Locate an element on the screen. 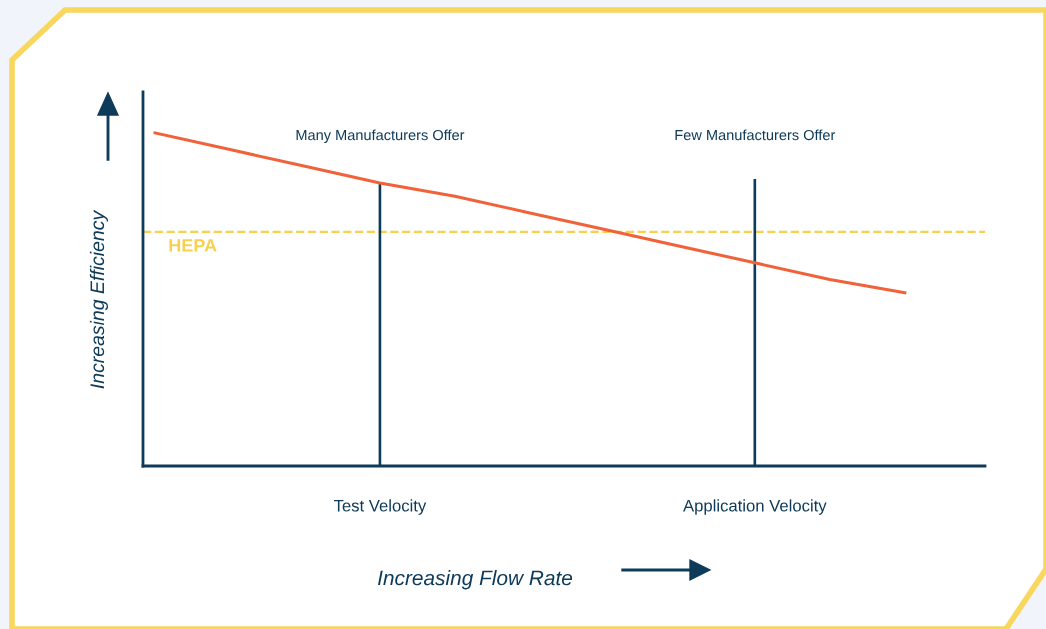 This screenshot has height=629, width=1046. annotation: Few Manufacturers Offer is located at coordinates (755, 135).